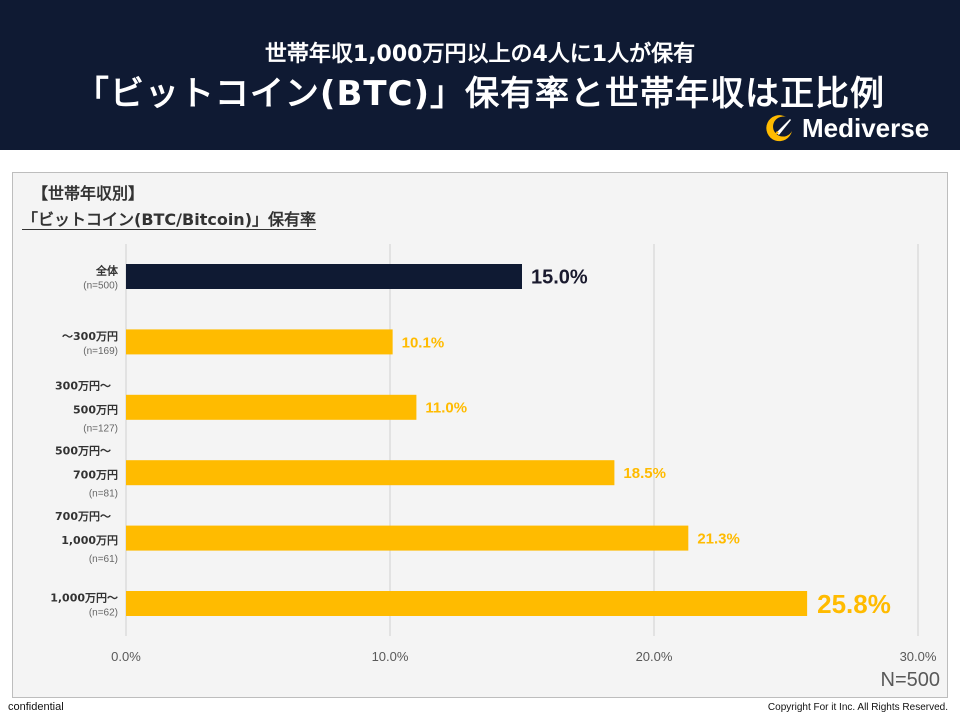  I want to click on data-label: 18.5%, so click(644, 473).